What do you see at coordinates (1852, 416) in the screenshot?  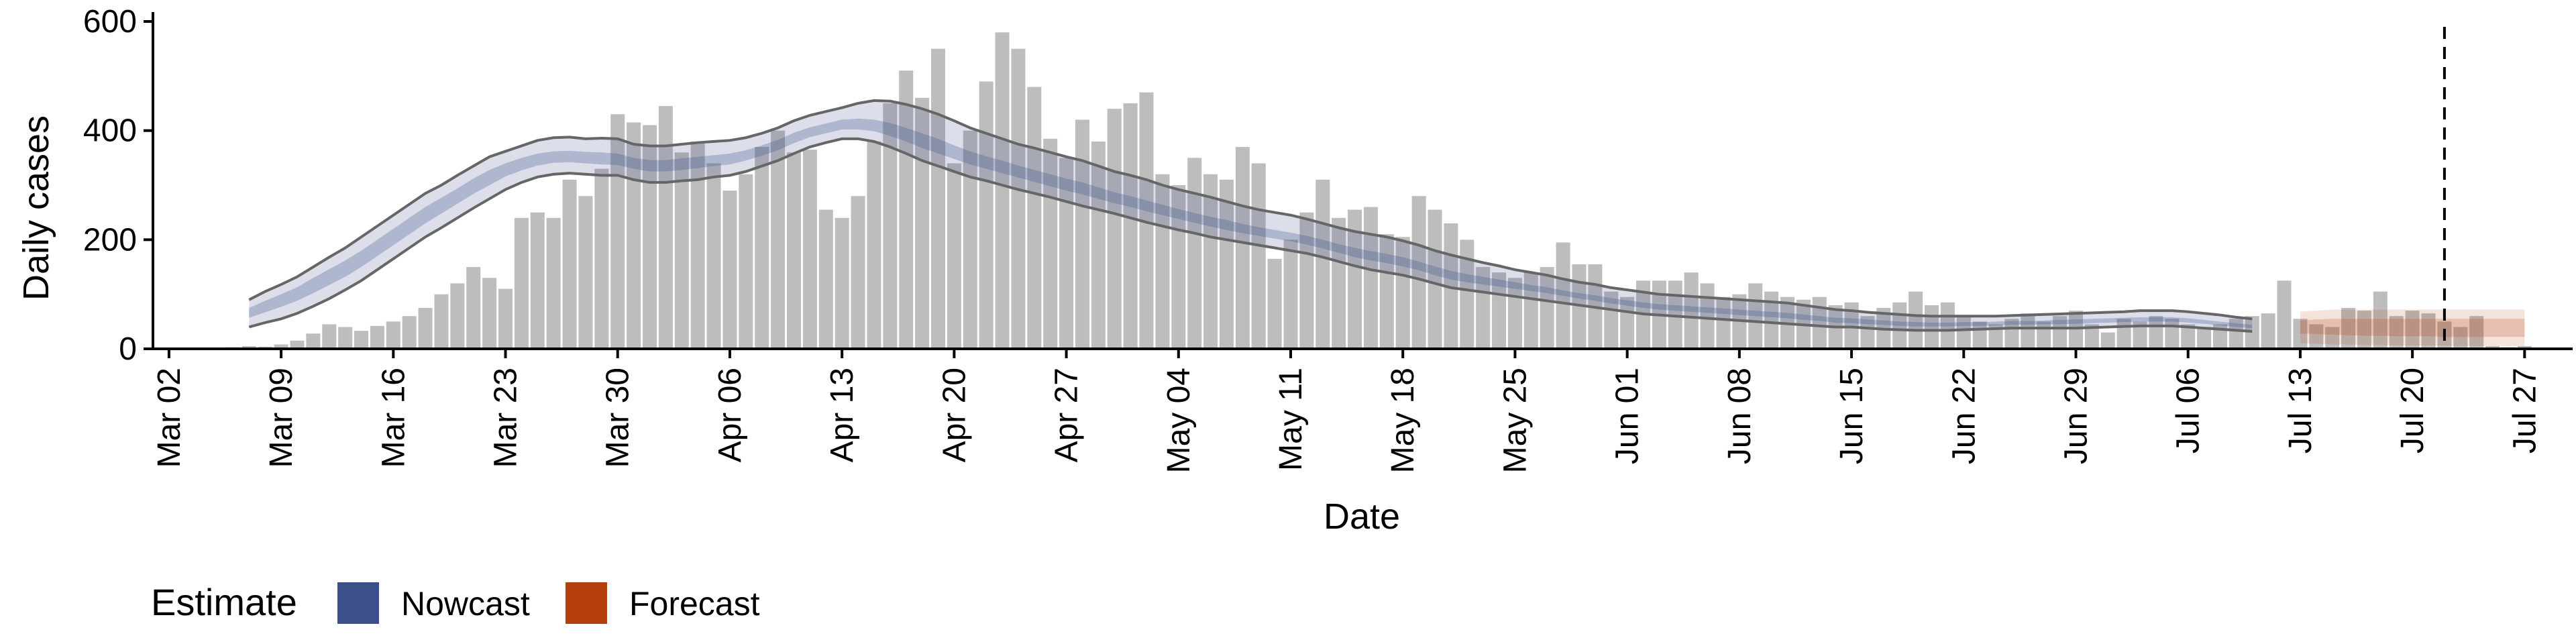 I see `x-tick-label: Jun 15` at bounding box center [1852, 416].